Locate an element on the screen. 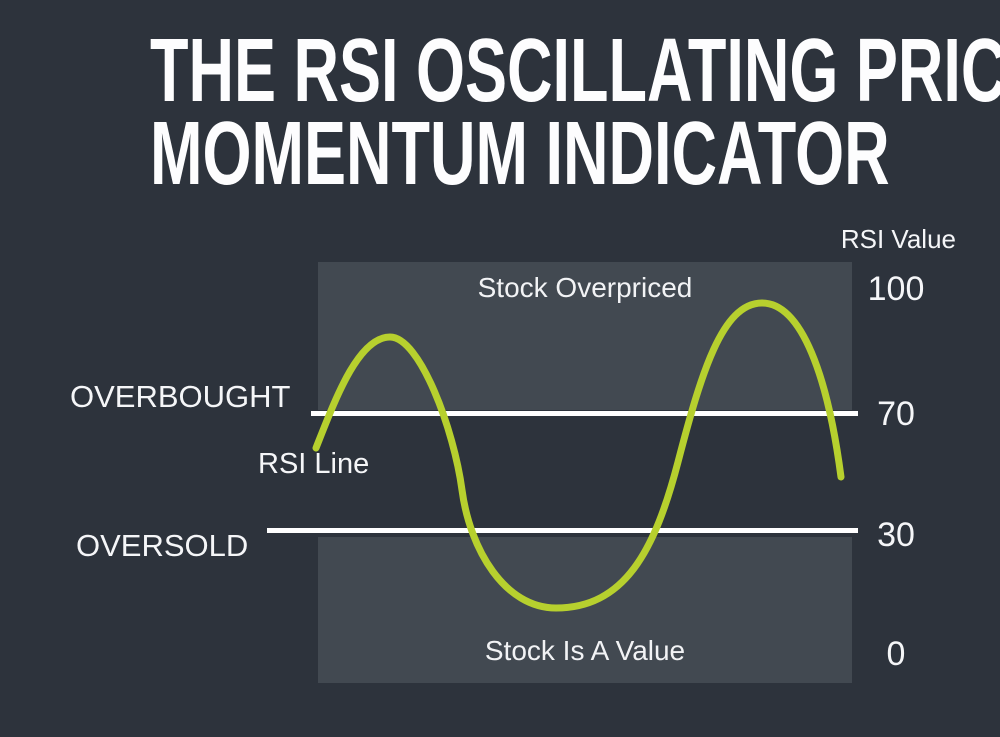 This screenshot has width=1000, height=737. tick-30: 30 is located at coordinates (896, 535).